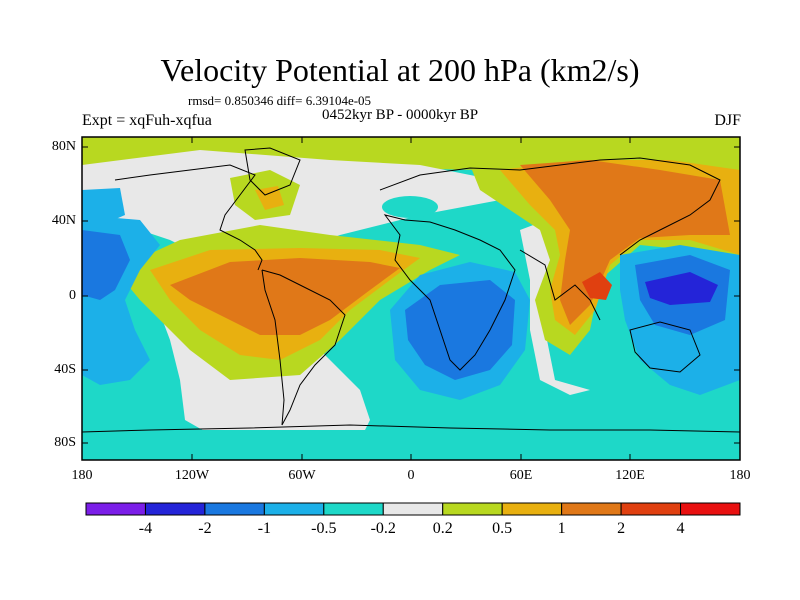  What do you see at coordinates (550, 206) in the screenshot?
I see `coast-eurasia-north` at bounding box center [550, 206].